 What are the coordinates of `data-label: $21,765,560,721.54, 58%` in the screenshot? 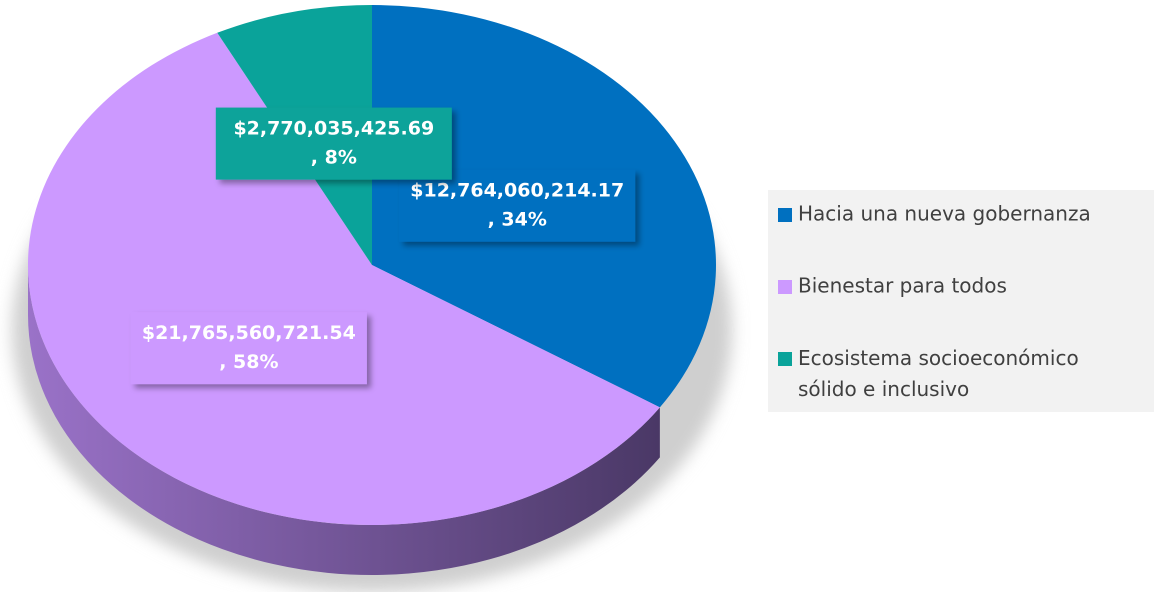 It's located at (249, 347).